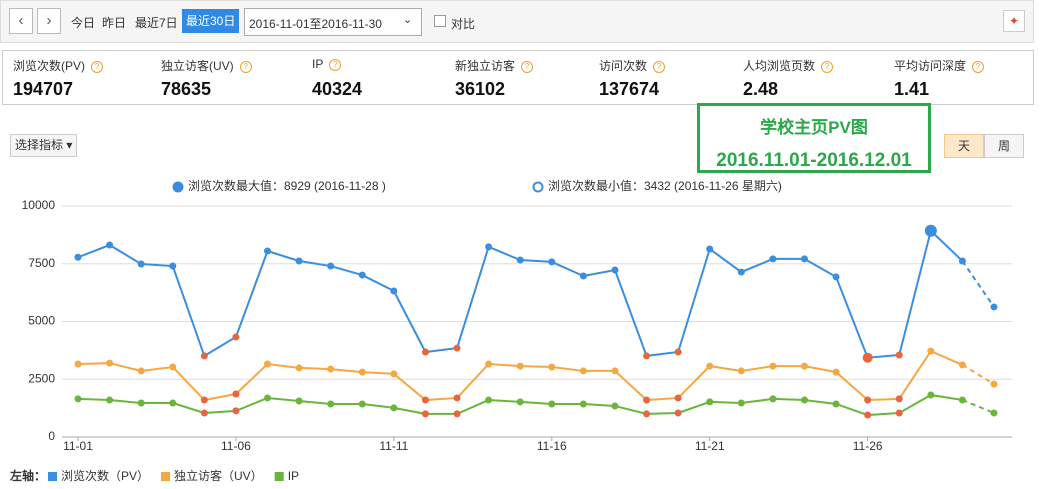 This screenshot has height=489, width=1040. Describe the element at coordinates (939, 65) in the screenshot. I see `stat-label: 平均访问深度?` at that location.